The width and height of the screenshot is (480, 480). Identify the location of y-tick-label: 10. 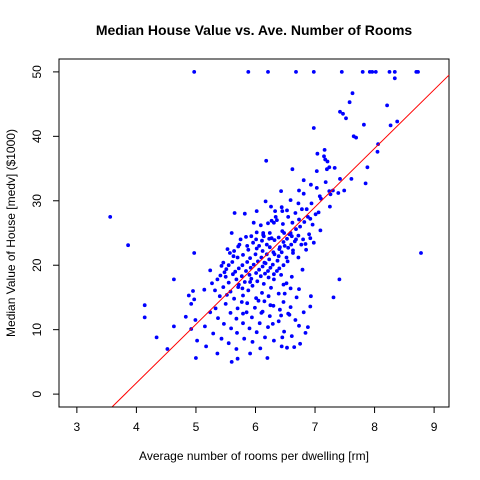
(37, 330).